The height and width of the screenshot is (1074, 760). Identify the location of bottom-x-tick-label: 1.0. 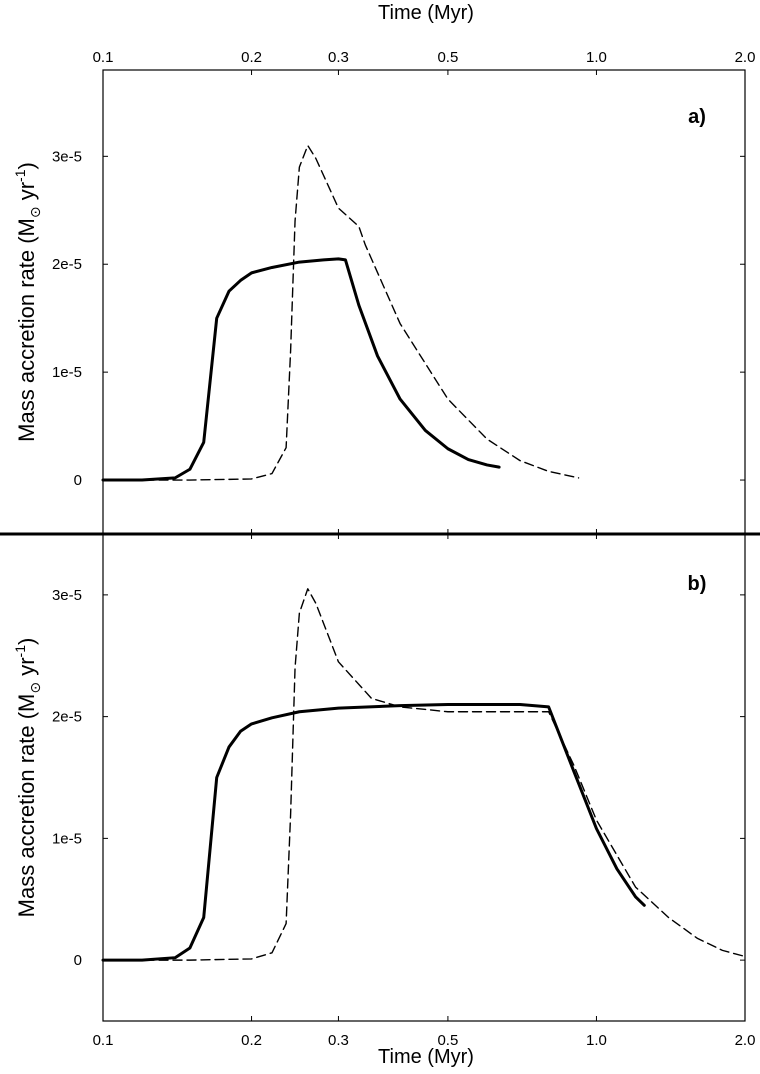
(596, 1040).